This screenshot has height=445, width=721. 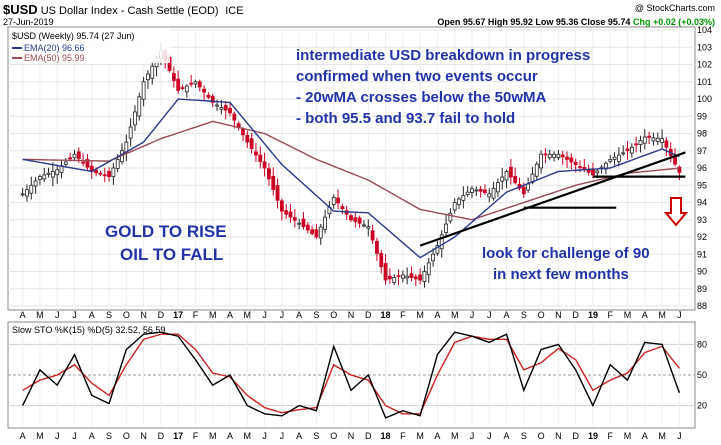 What do you see at coordinates (73, 36) in the screenshot?
I see `legend-main-label: $USD (Weekly) 95.74 (27 Jun)` at bounding box center [73, 36].